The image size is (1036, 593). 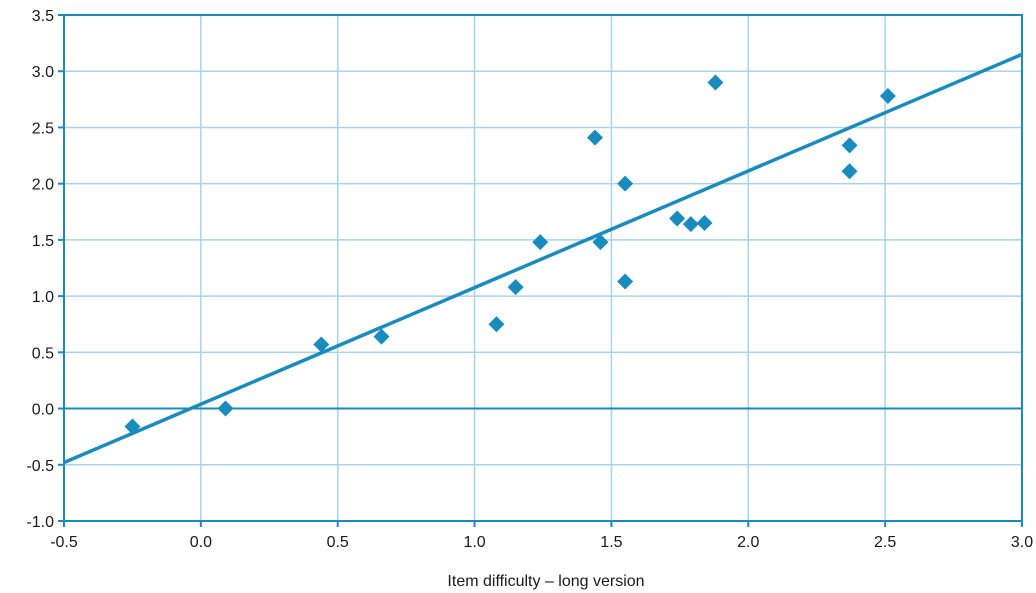 What do you see at coordinates (43, 241) in the screenshot?
I see `y-tick-label: 1.5` at bounding box center [43, 241].